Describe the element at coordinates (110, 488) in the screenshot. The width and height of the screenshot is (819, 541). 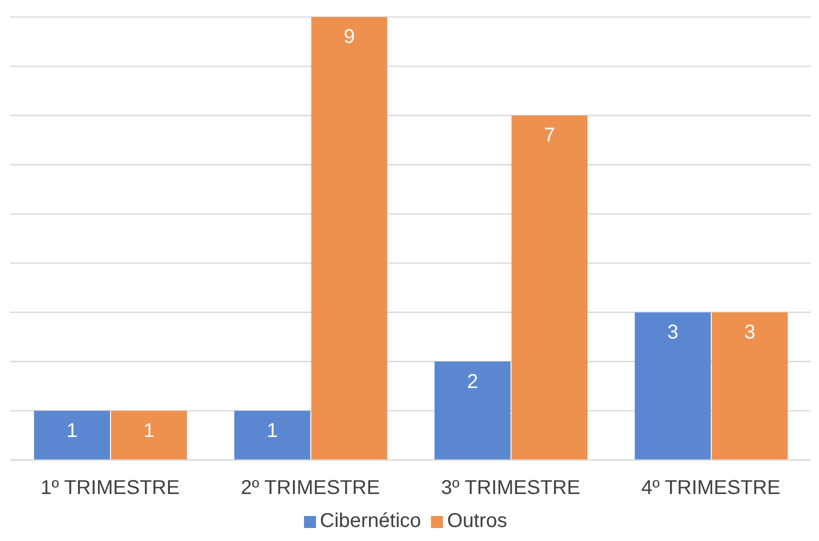
I see `x-tick-label: 1º TRIMESTRE` at that location.